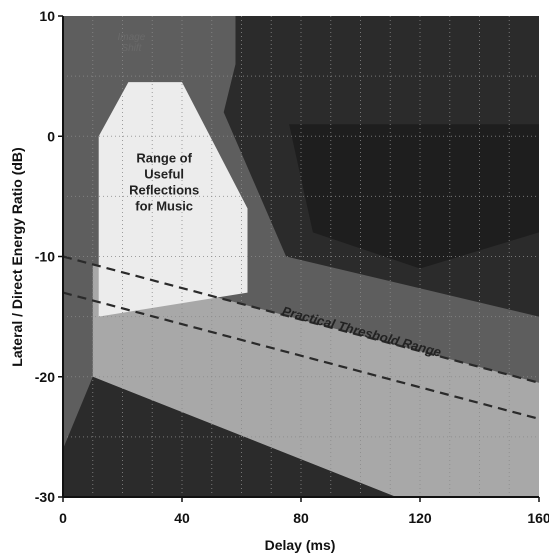  What do you see at coordinates (17, 256) in the screenshot?
I see `y-axis-title: Lateral / Direct Energy Ratio (dB)` at bounding box center [17, 256].